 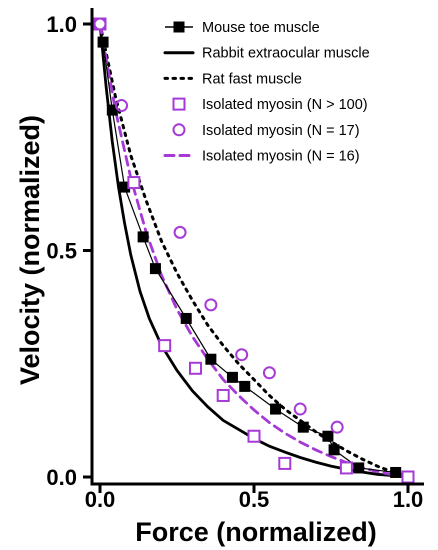 I want to click on y-ticks: 0.0 0.5 1.0, so click(x=69, y=251).